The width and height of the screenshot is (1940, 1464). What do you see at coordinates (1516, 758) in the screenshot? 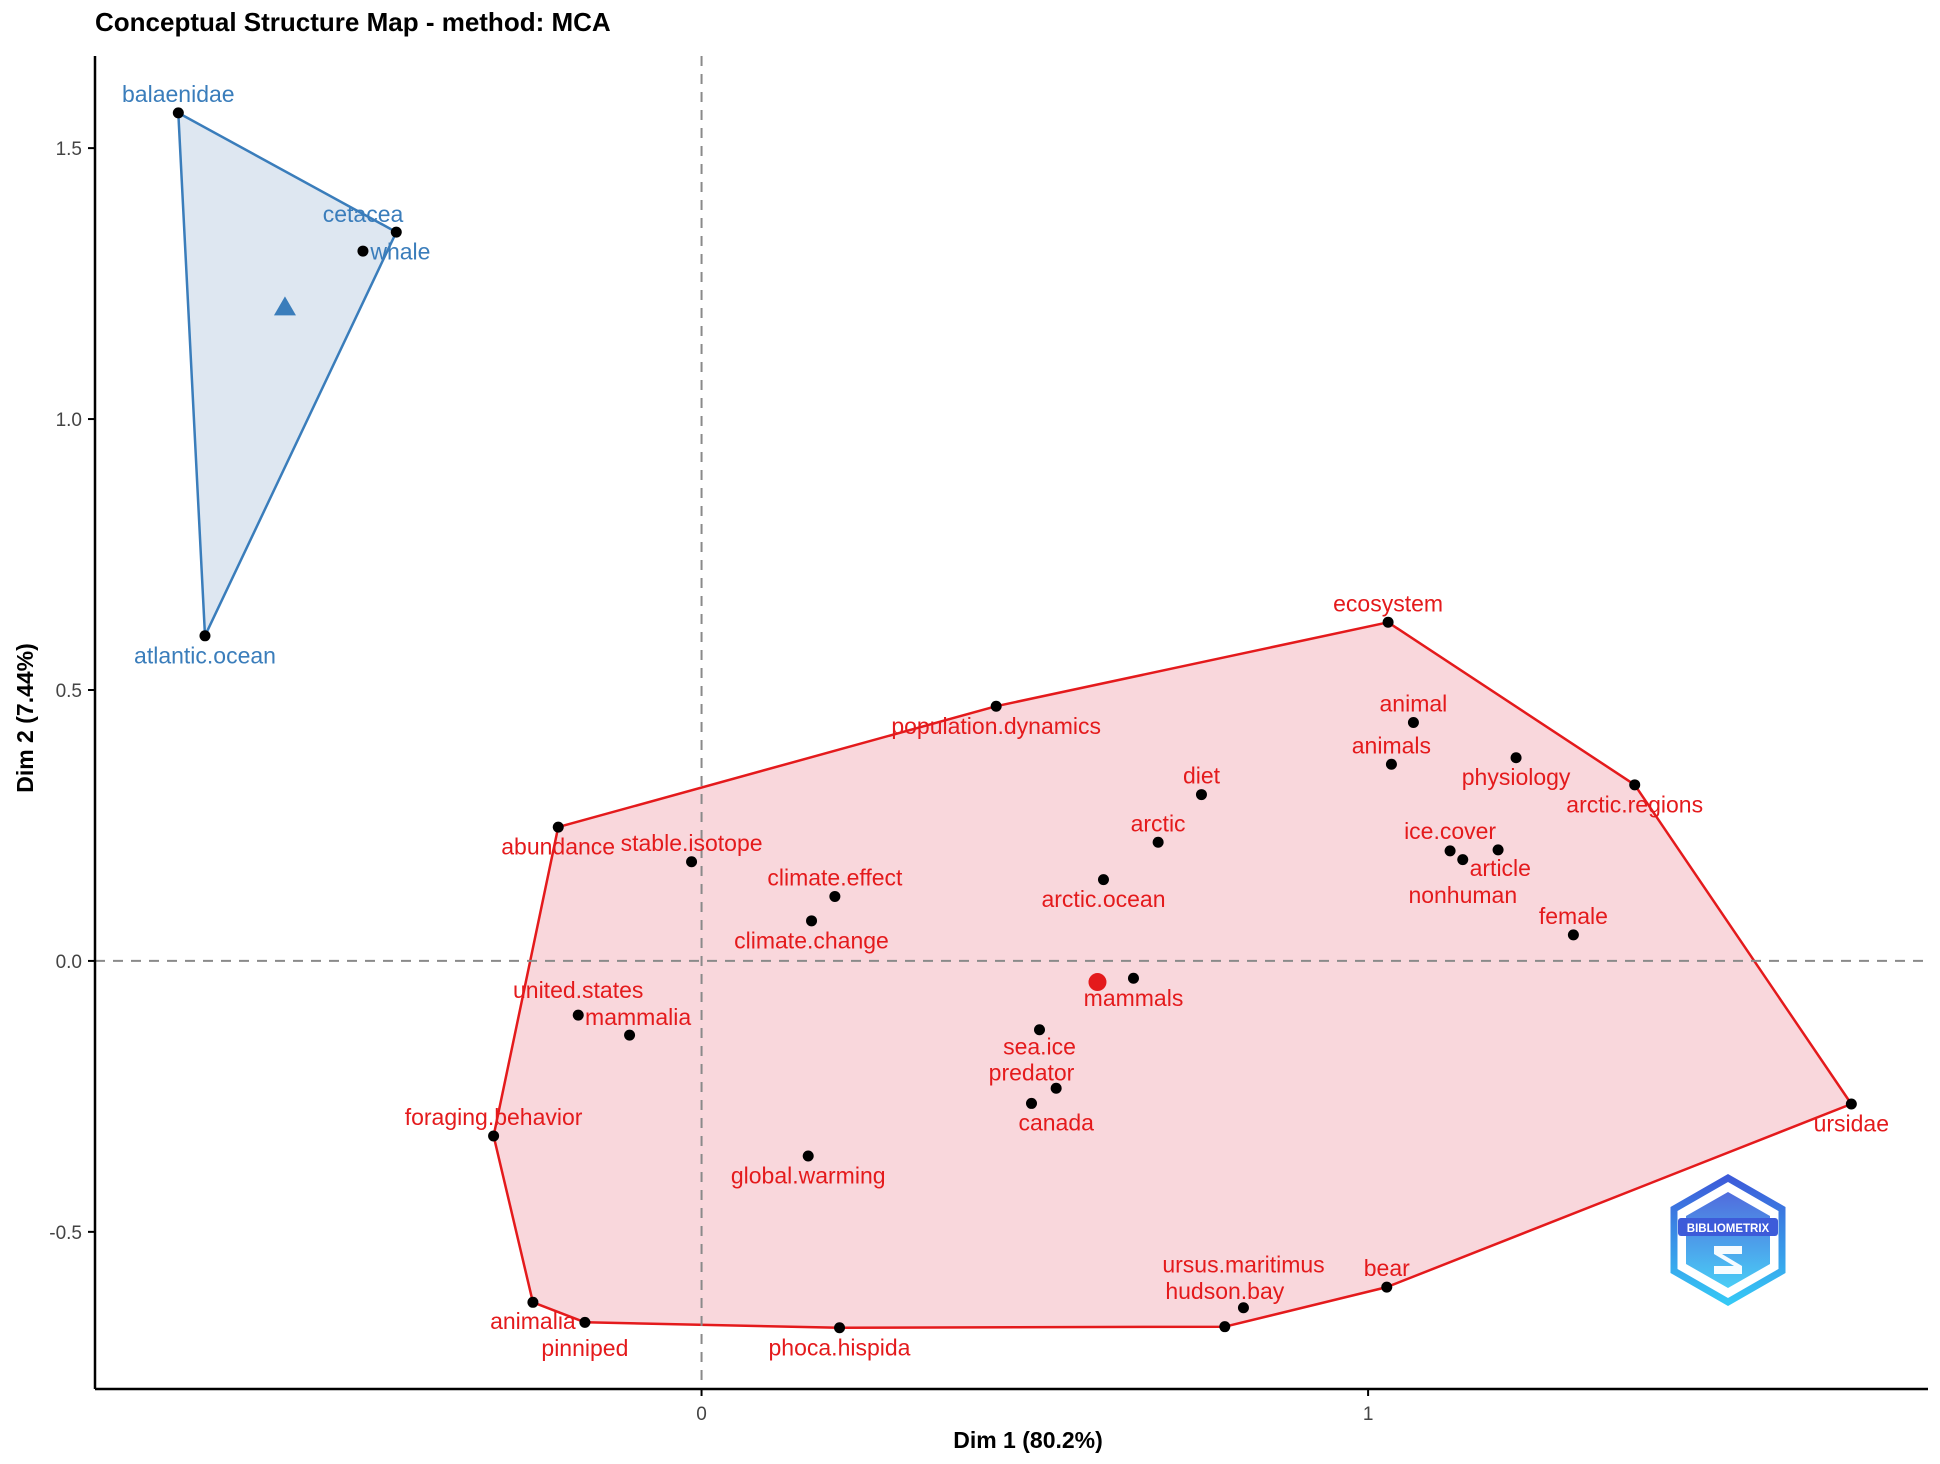
I see `point-physiology` at bounding box center [1516, 758].